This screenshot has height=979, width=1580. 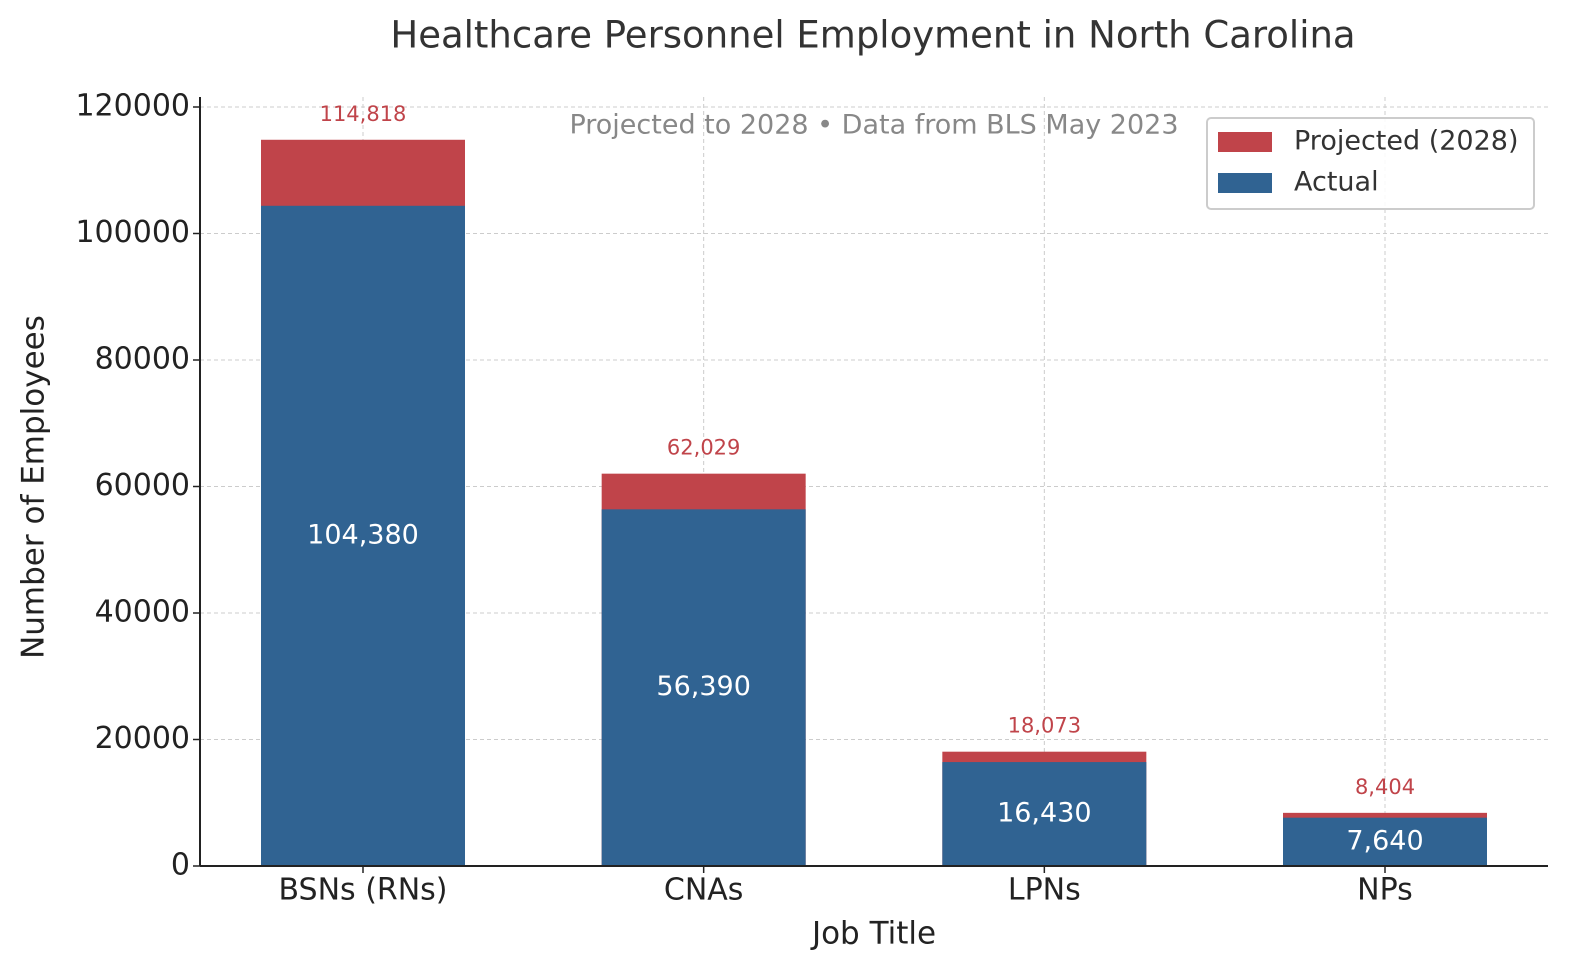 I want to click on y-tick-label: 60000, so click(x=142, y=485).